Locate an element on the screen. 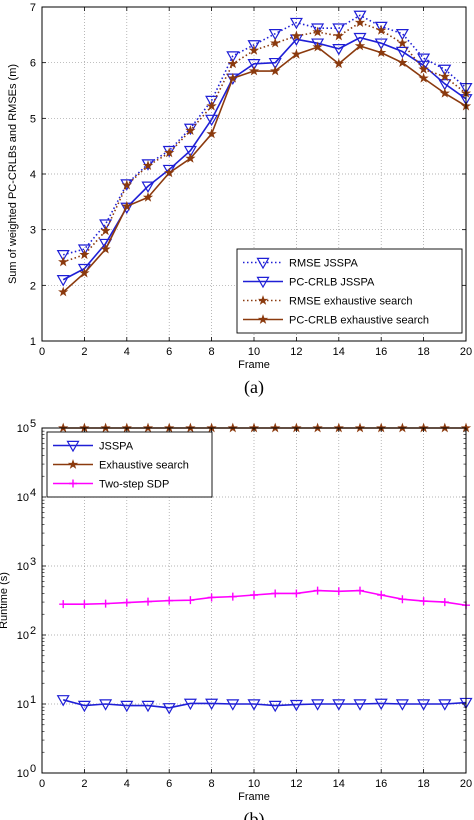  chart-a-x-tick-label: 16 is located at coordinates (381, 352).